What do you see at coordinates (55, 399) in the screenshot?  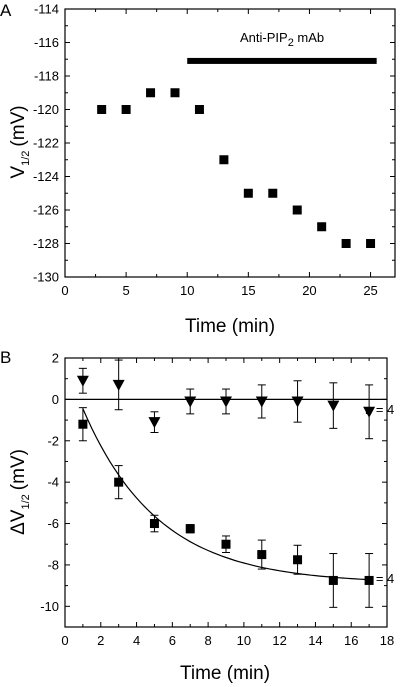 I see `y-tick-label: 0` at bounding box center [55, 399].